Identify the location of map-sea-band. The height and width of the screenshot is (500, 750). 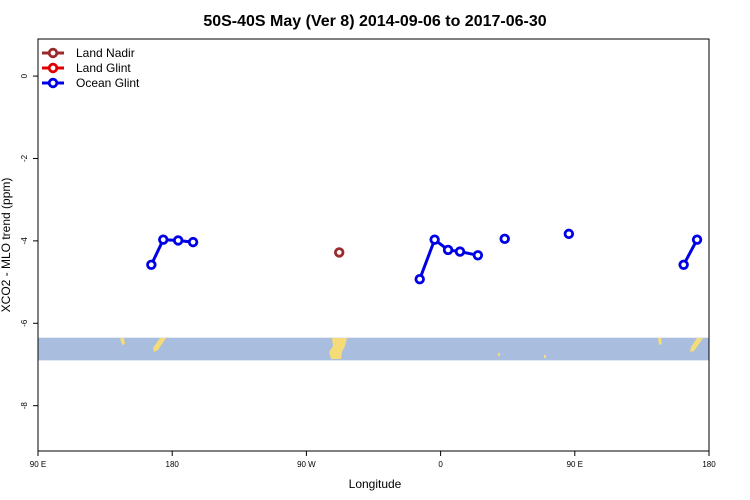
(373, 349).